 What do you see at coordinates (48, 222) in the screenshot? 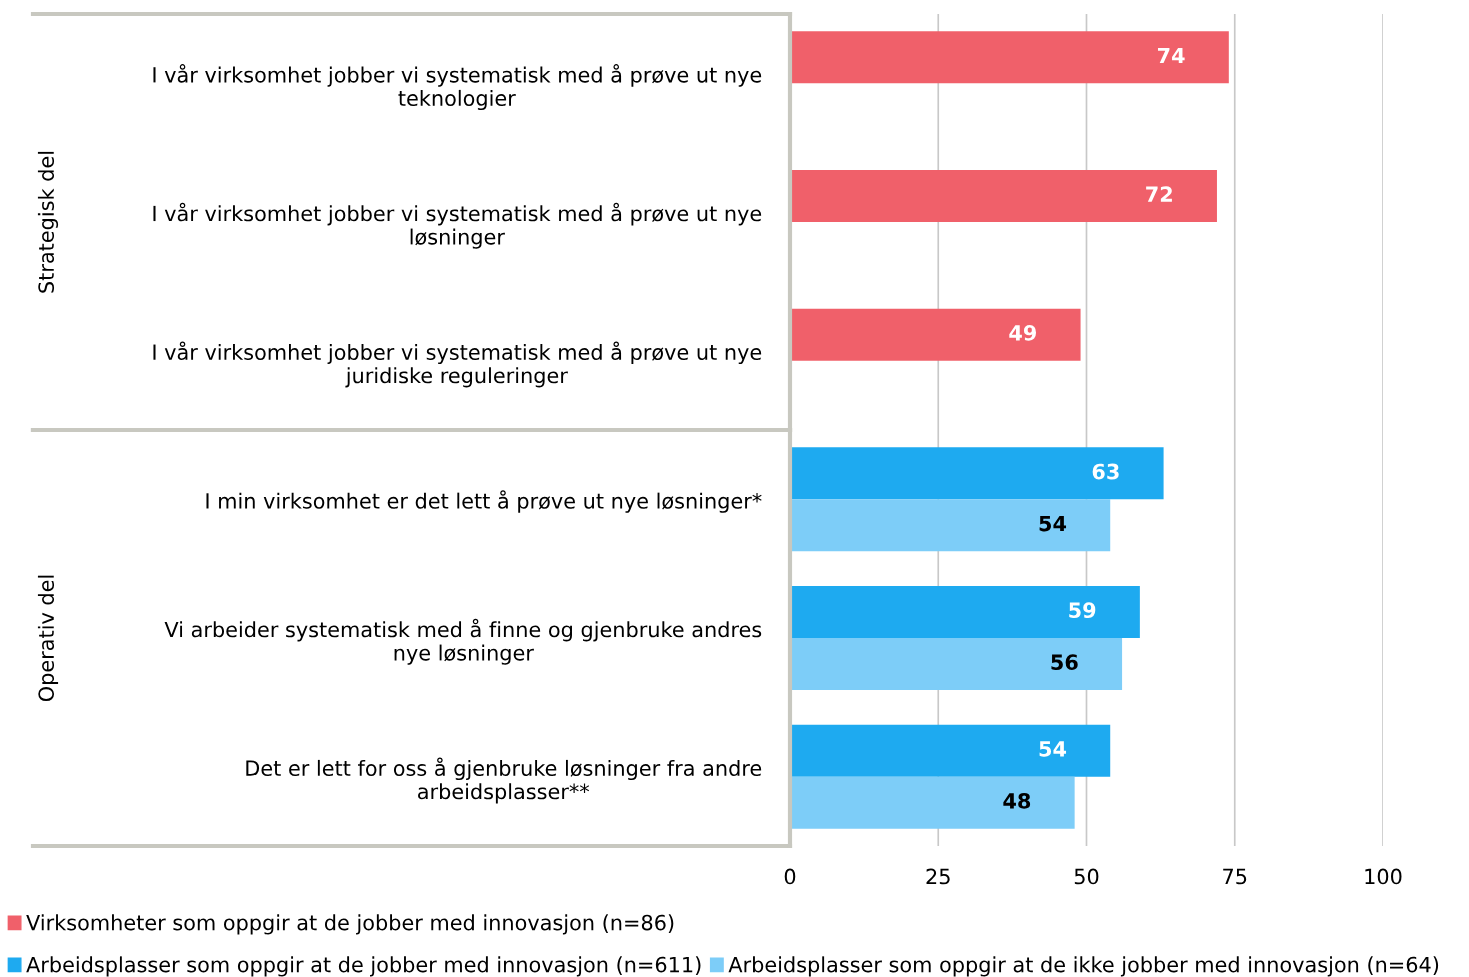
I see `text: Strategisk del` at bounding box center [48, 222].